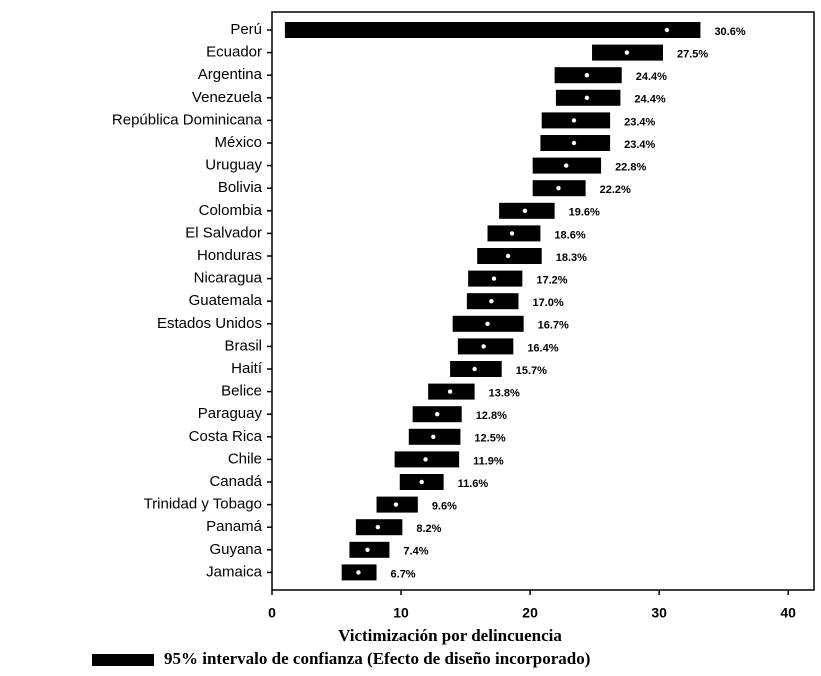 This screenshot has width=821, height=676. Describe the element at coordinates (542, 348) in the screenshot. I see `value-label: 16.4%` at that location.